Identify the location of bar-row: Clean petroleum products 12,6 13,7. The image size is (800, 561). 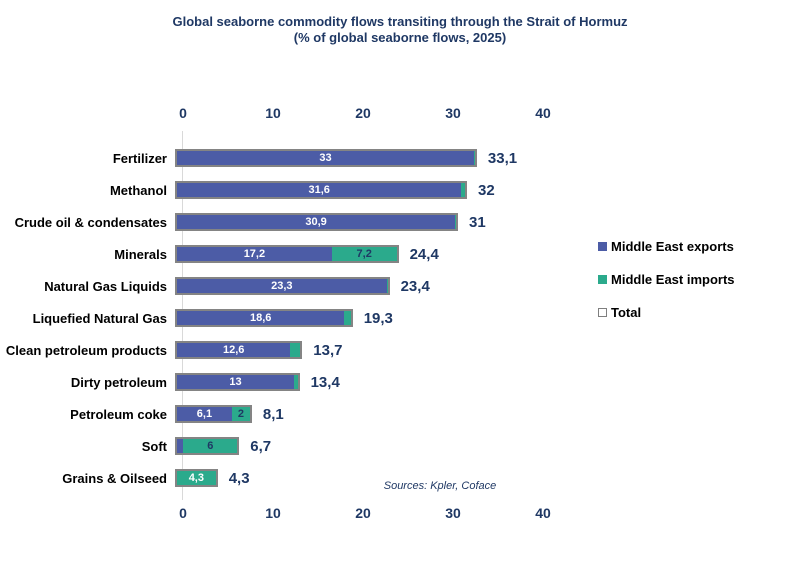
(400, 350).